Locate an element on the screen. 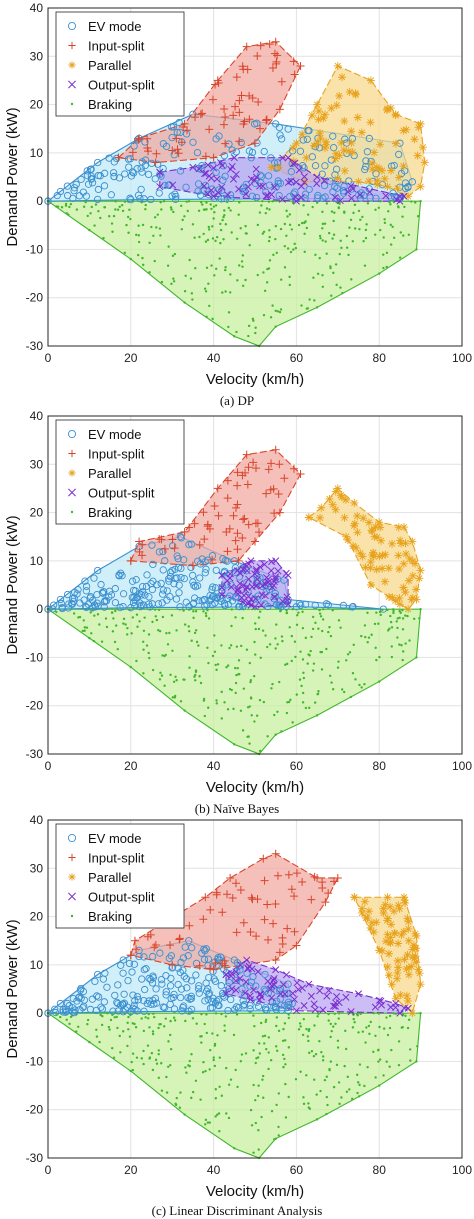 The image size is (474, 1219). points-input-split is located at coordinates (234, 911).